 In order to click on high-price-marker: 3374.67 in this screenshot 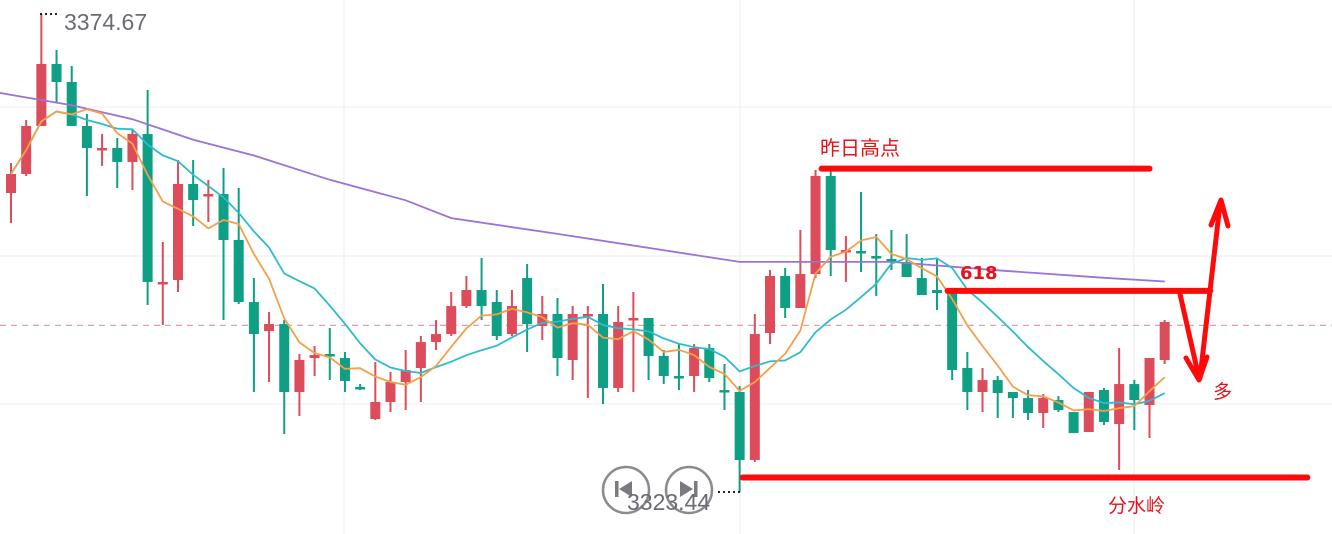, I will do `click(93, 22)`.